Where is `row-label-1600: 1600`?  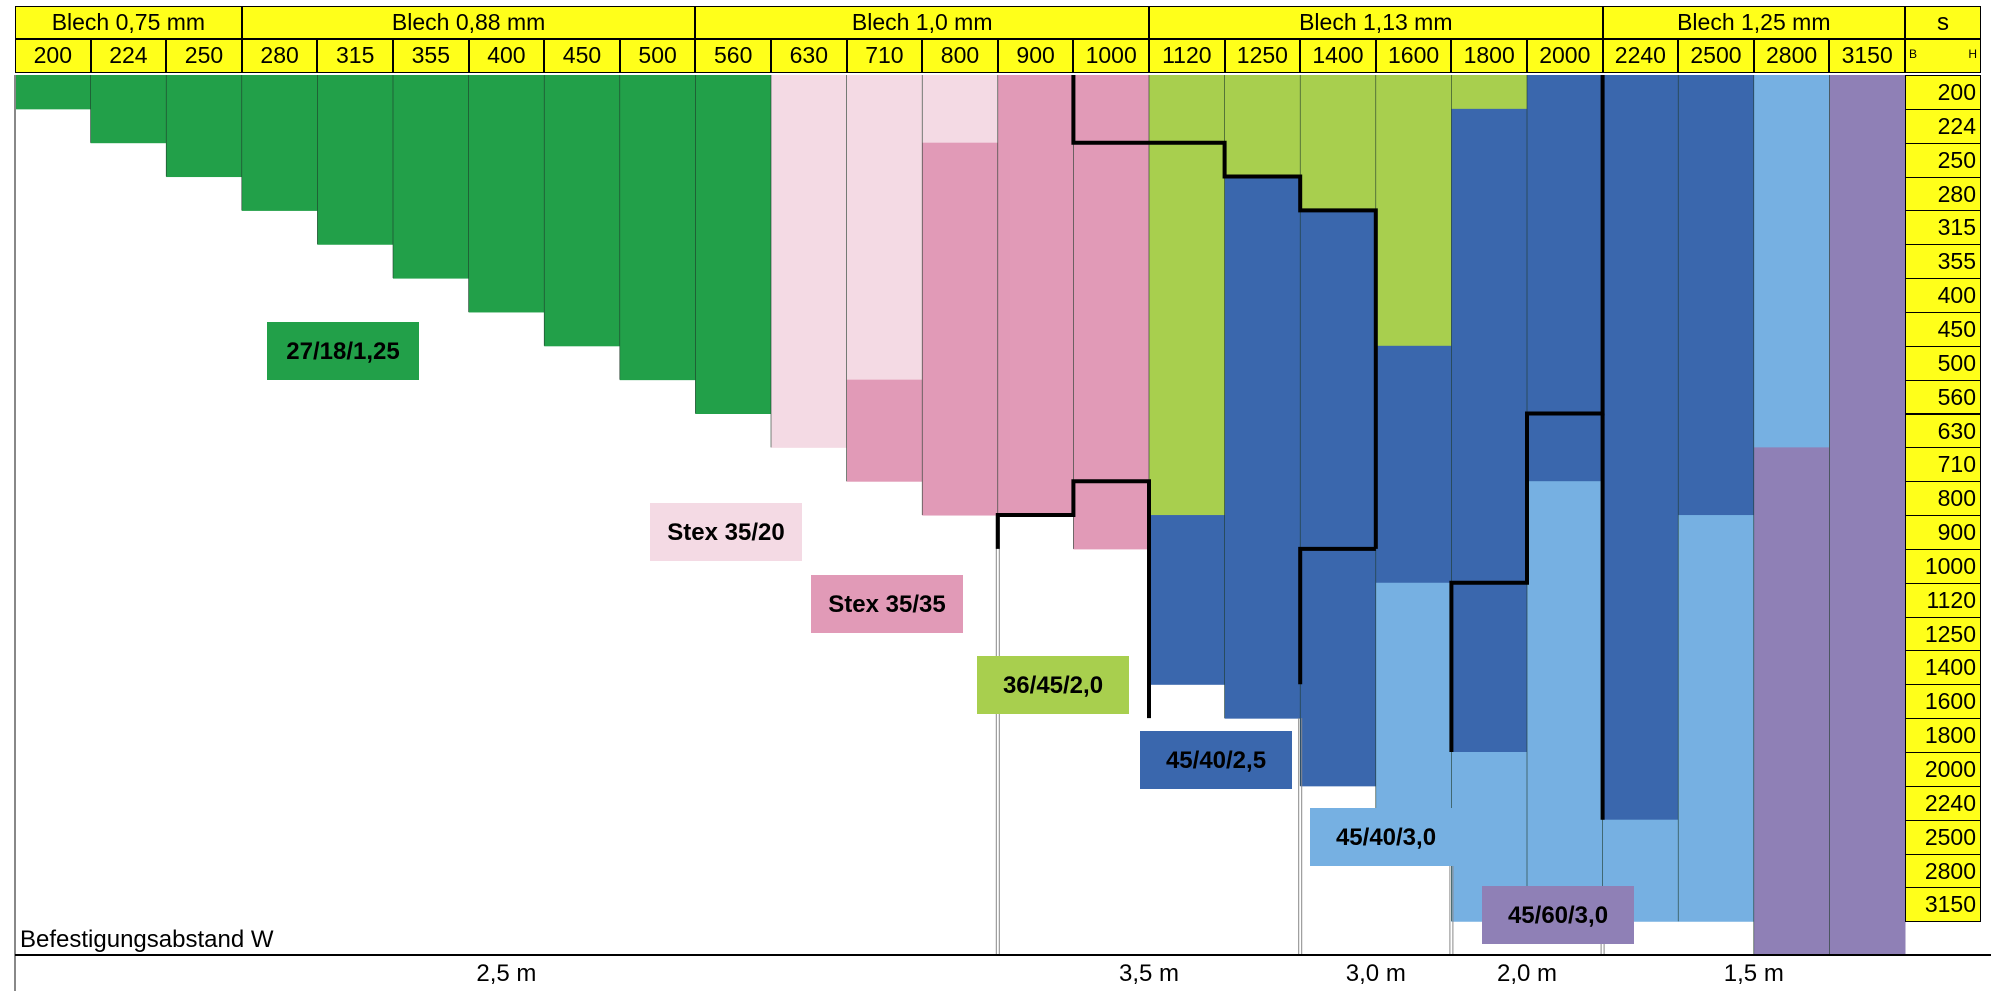 row-label-1600: 1600 is located at coordinates (1943, 702).